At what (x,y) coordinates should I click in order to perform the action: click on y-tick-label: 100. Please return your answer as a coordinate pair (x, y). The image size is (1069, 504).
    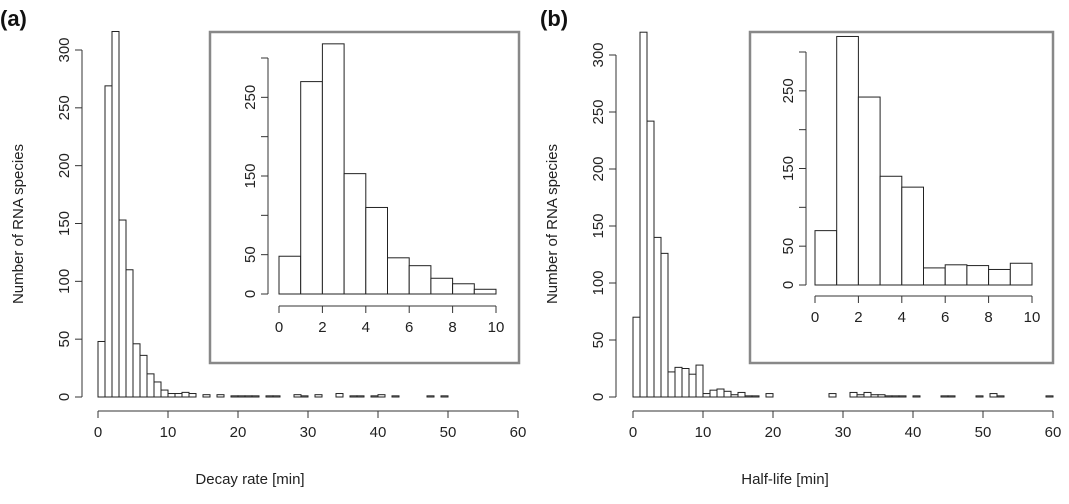
    Looking at the image, I should click on (598, 282).